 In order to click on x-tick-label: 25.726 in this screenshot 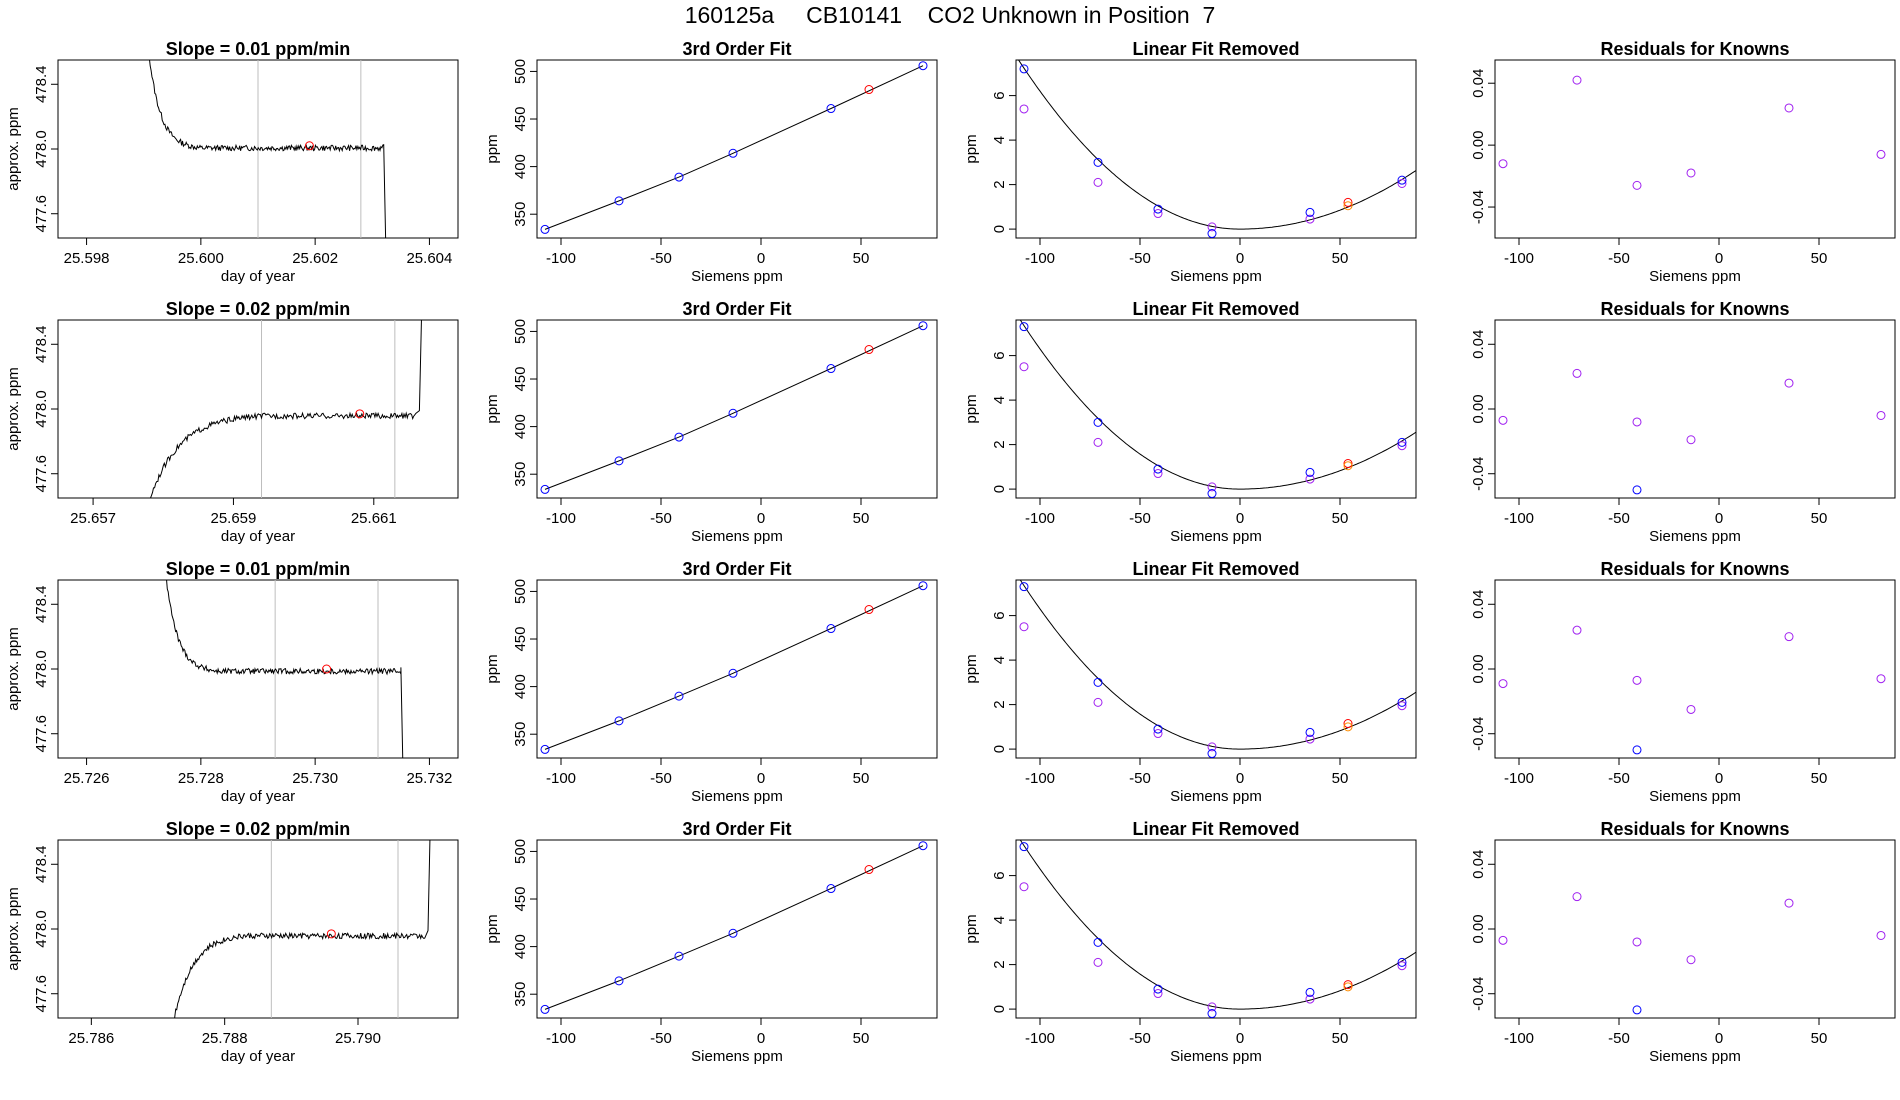, I will do `click(87, 778)`.